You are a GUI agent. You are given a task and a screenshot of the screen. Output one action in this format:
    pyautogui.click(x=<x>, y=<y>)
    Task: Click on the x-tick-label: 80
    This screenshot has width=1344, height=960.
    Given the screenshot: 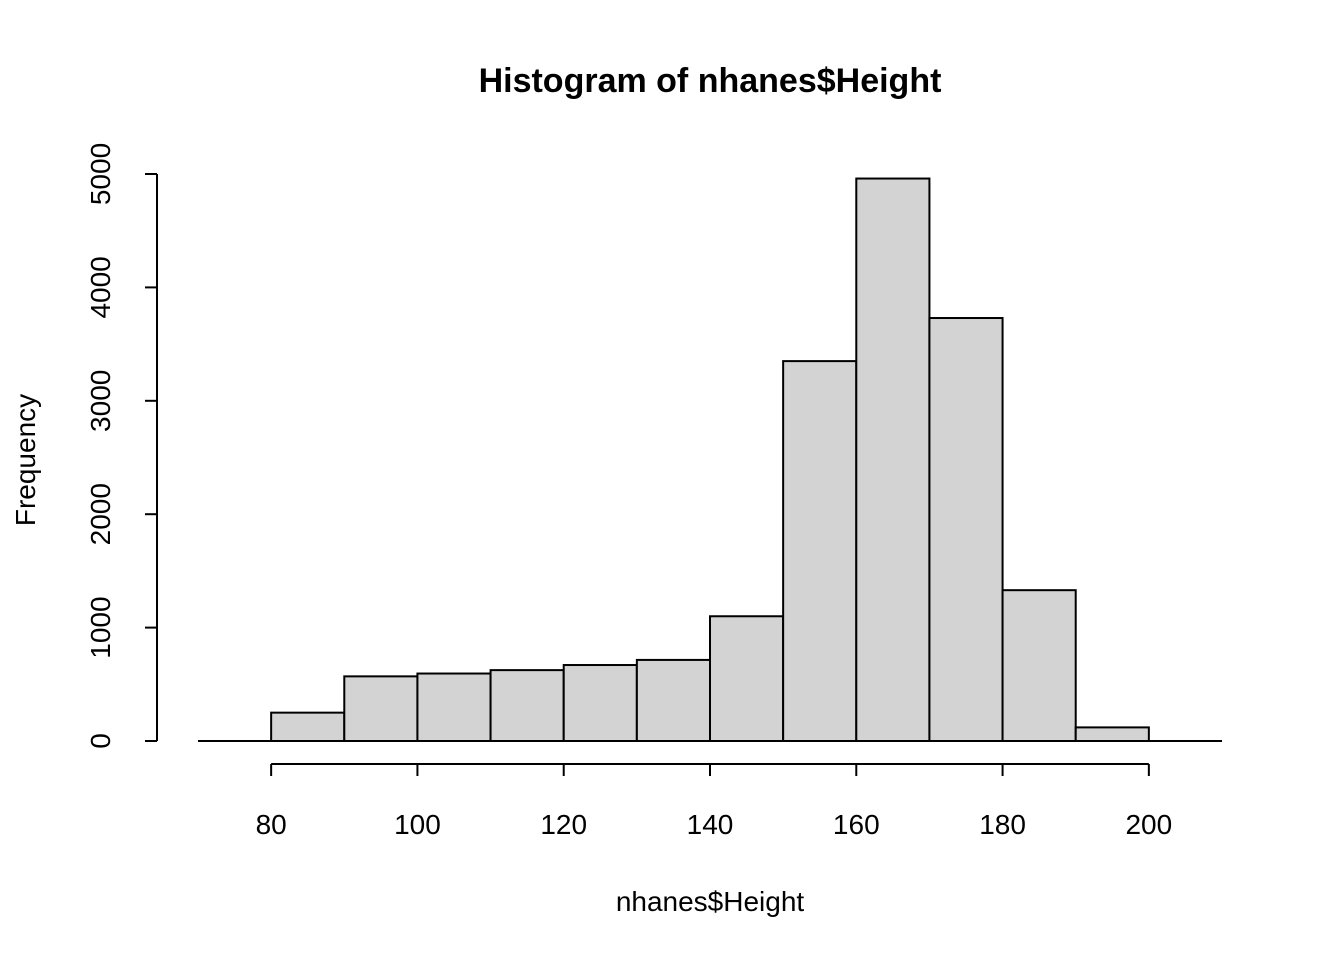 What is the action you would take?
    pyautogui.click(x=271, y=824)
    